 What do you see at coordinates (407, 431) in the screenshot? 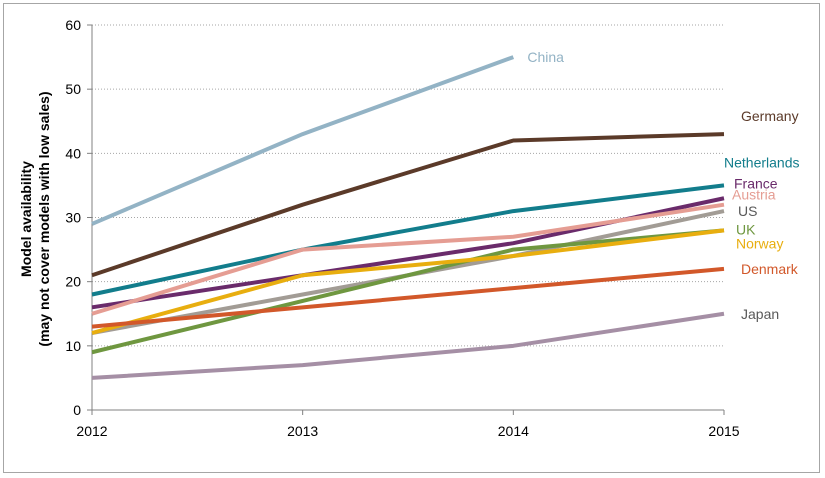
I see `x-tick-labels: 2012 2013 2014 2015` at bounding box center [407, 431].